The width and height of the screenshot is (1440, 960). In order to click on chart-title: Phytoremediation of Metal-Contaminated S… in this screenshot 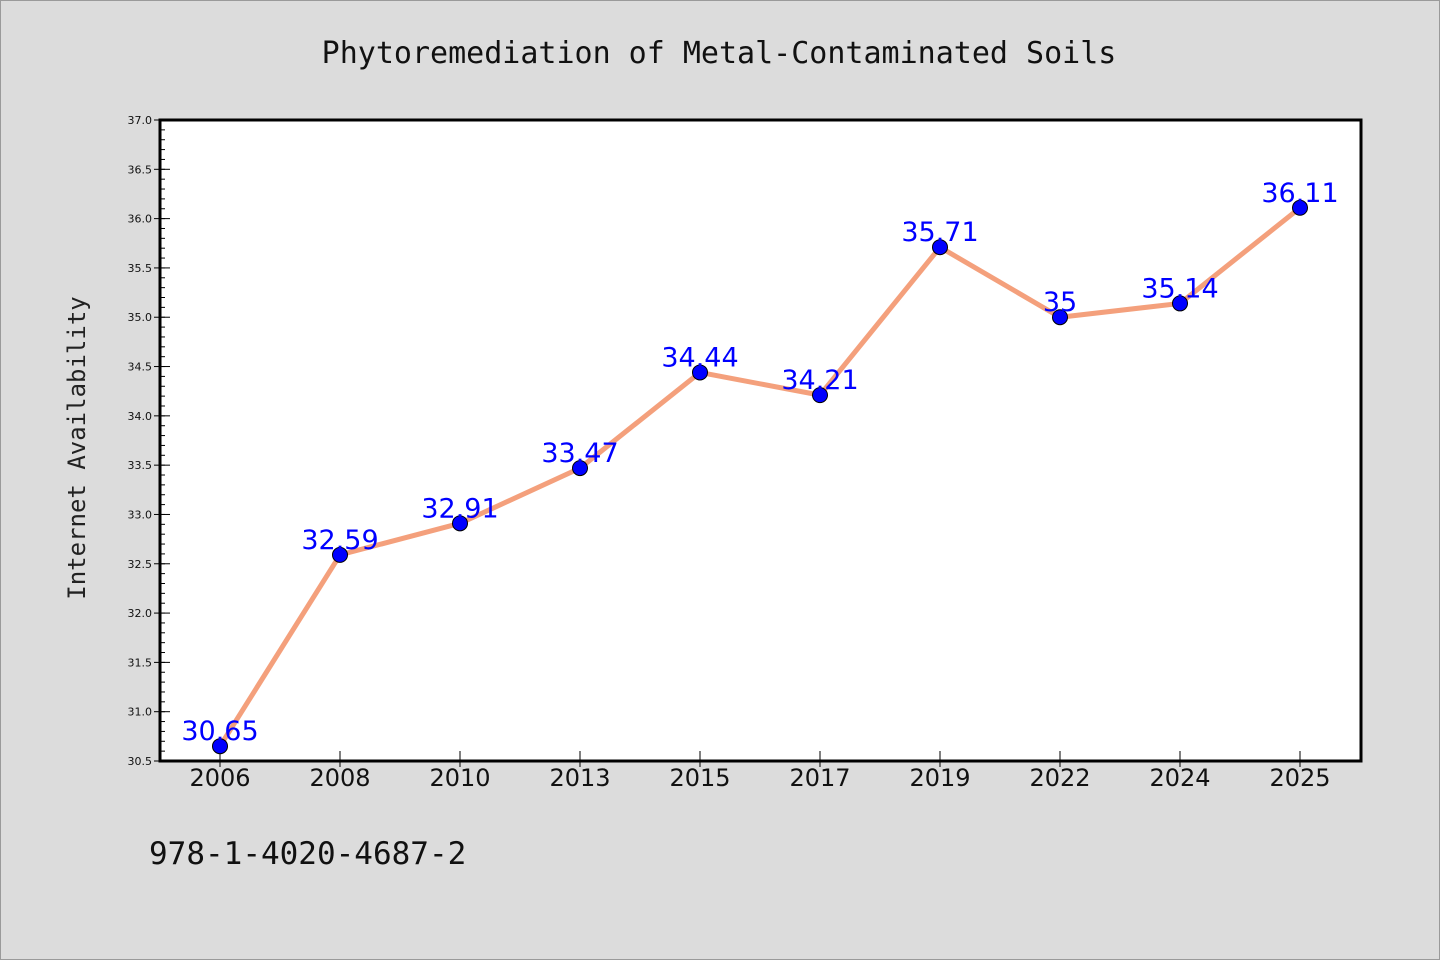, I will do `click(719, 53)`.